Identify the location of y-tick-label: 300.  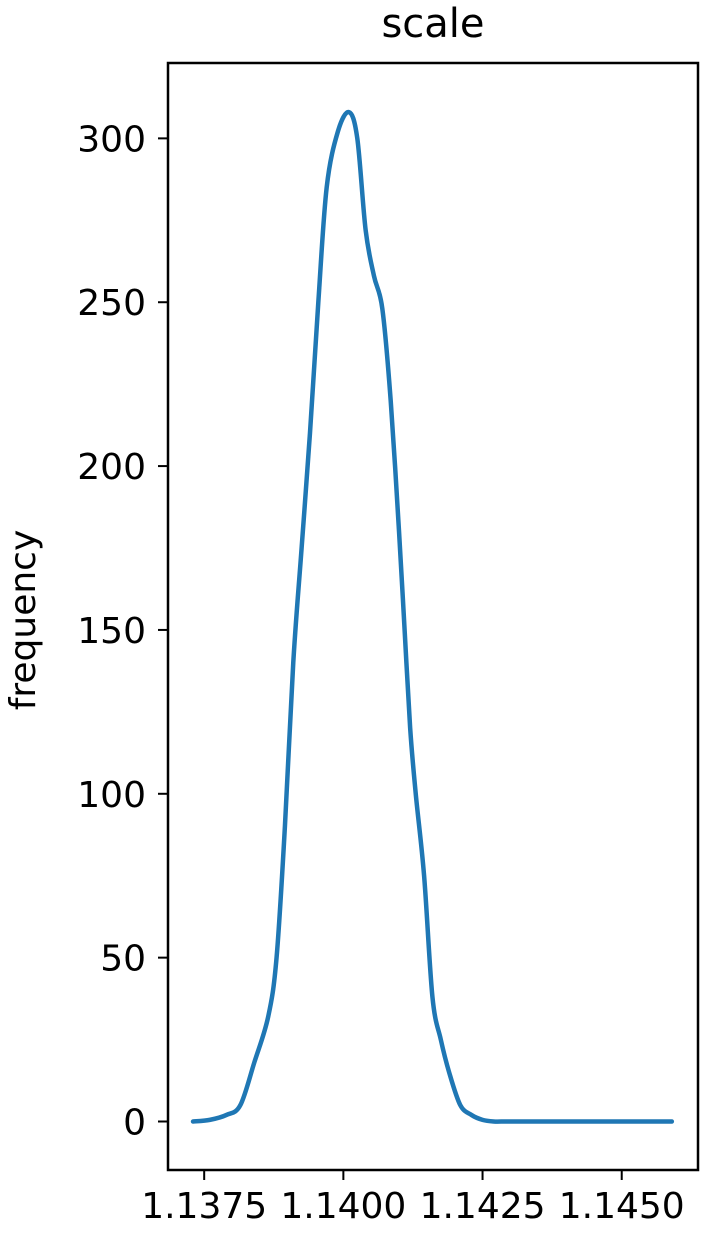
(111, 139).